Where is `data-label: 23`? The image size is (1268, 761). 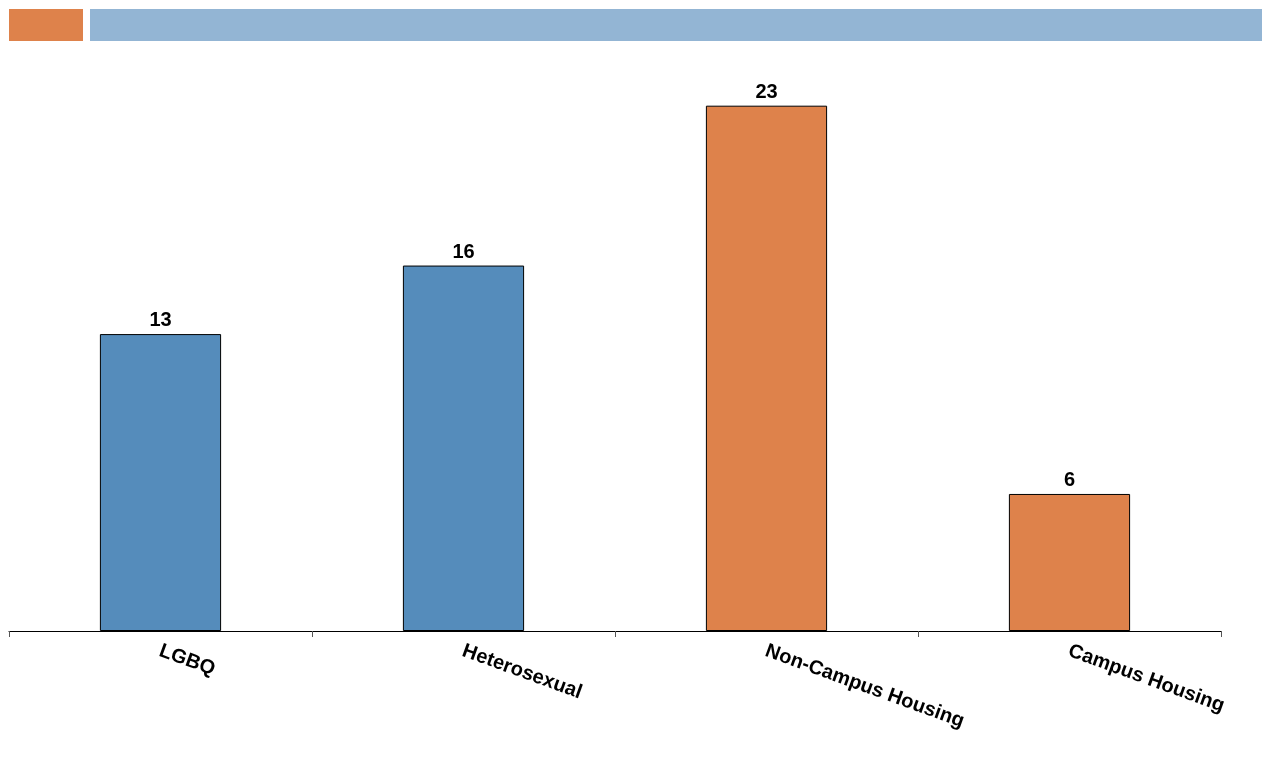
data-label: 23 is located at coordinates (766, 90).